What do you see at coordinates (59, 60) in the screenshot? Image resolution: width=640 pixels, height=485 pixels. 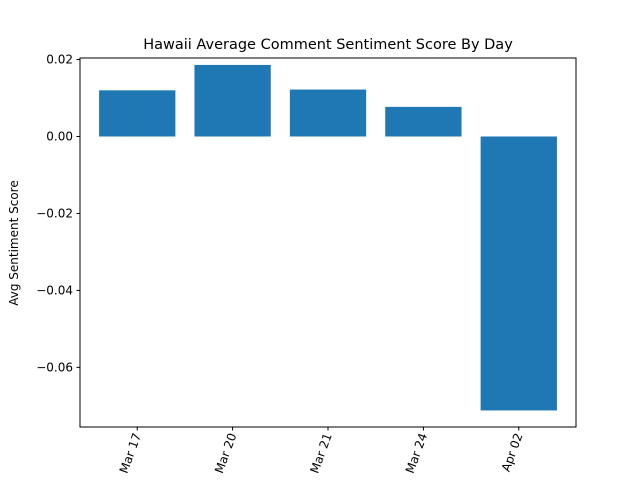 I see `y-tick-label: 0.02` at bounding box center [59, 60].